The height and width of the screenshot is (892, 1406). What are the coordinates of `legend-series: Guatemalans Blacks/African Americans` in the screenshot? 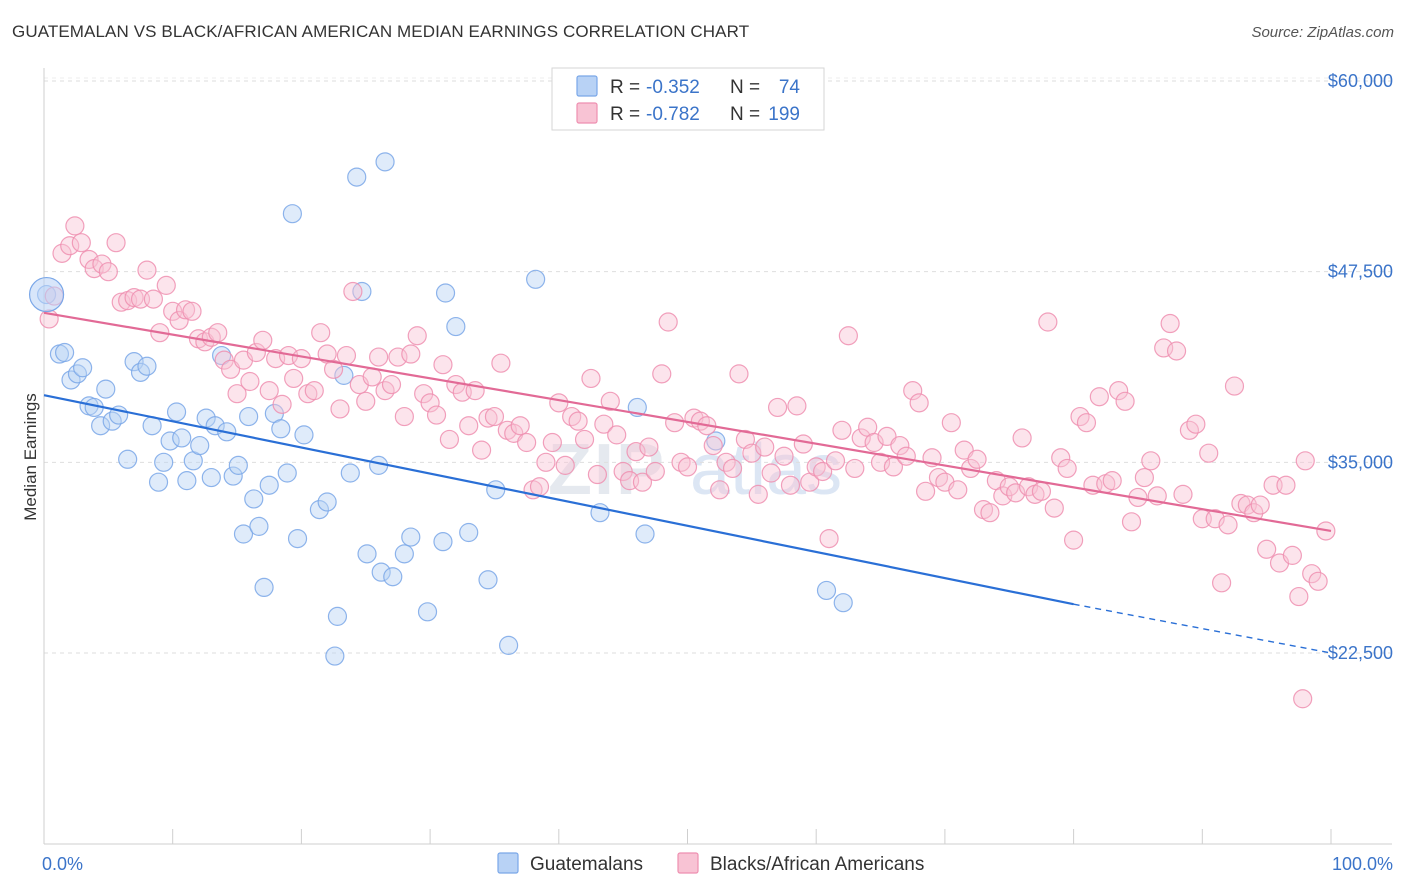 It's located at (710, 863).